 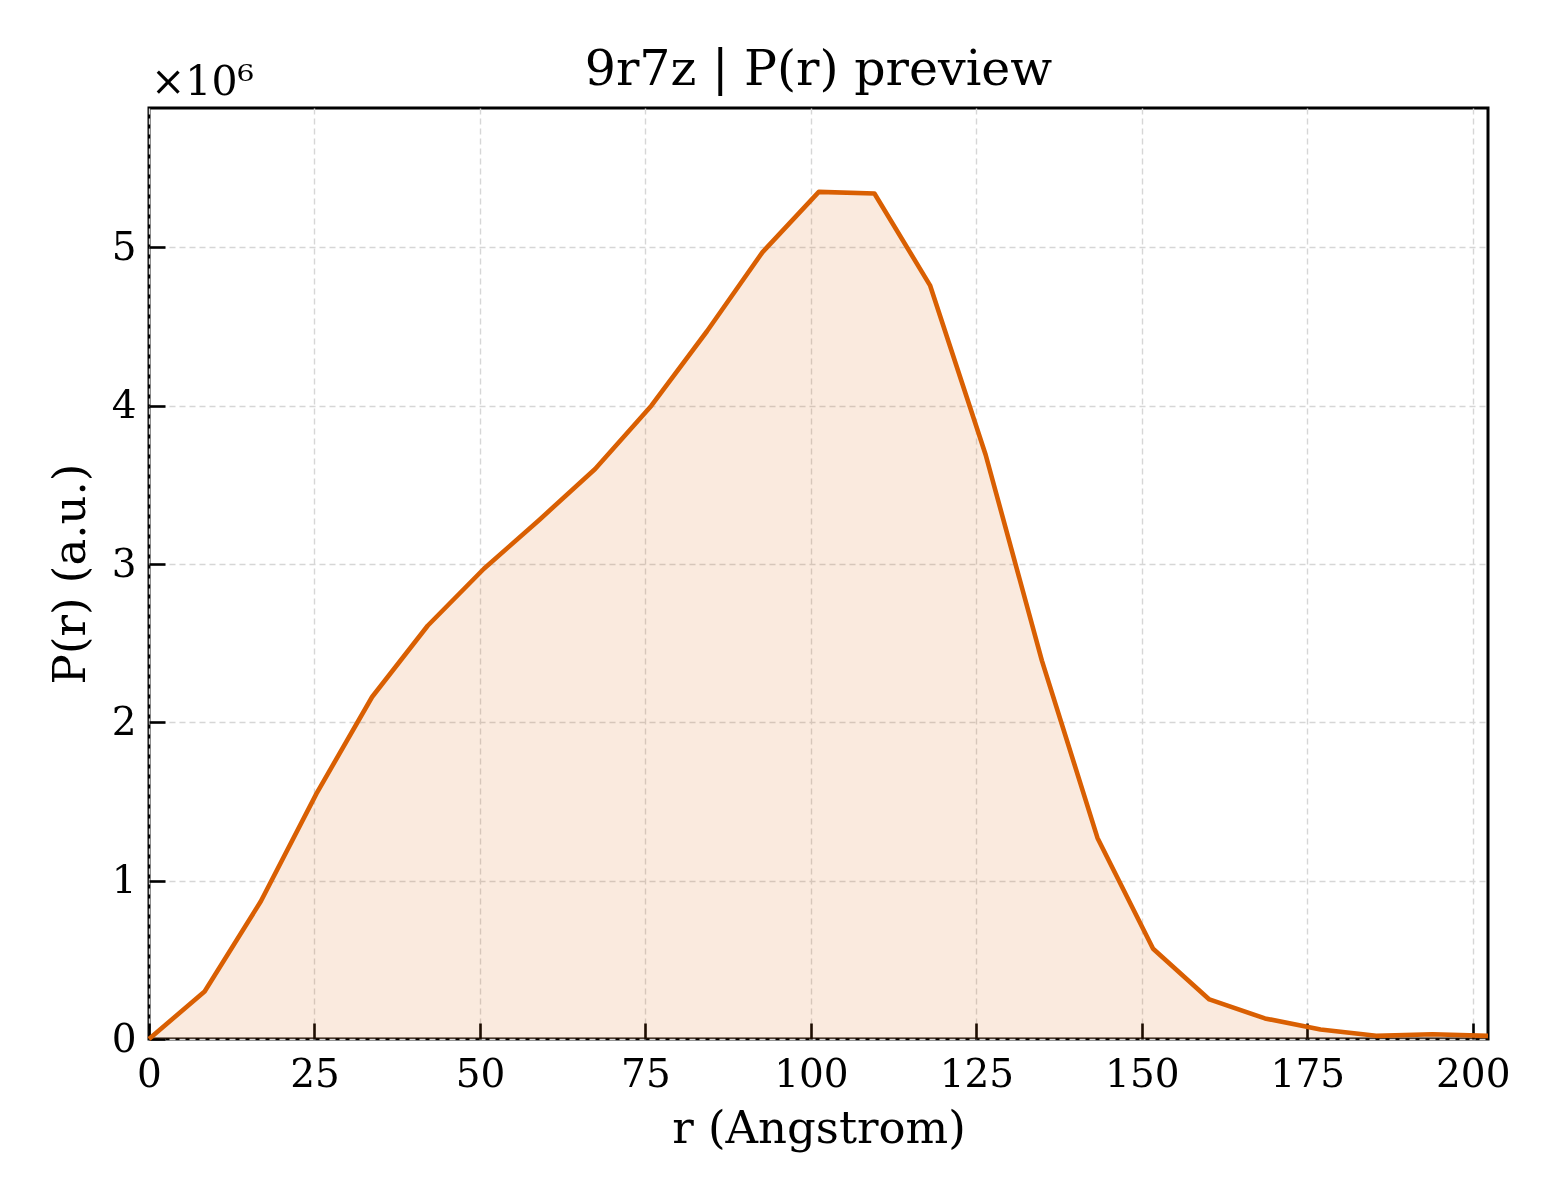 What do you see at coordinates (818, 68) in the screenshot?
I see `chart-title: 9r7z | P(r) preview` at bounding box center [818, 68].